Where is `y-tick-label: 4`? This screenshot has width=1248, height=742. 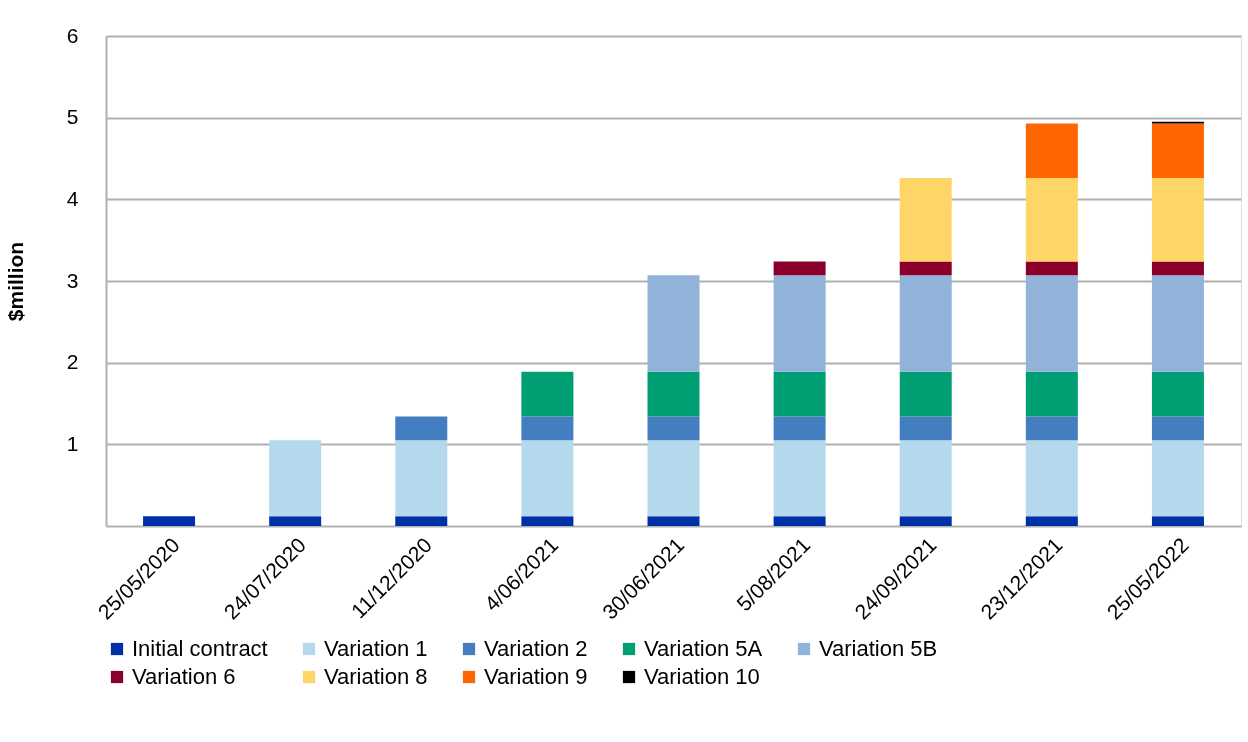 y-tick-label: 4 is located at coordinates (72, 198).